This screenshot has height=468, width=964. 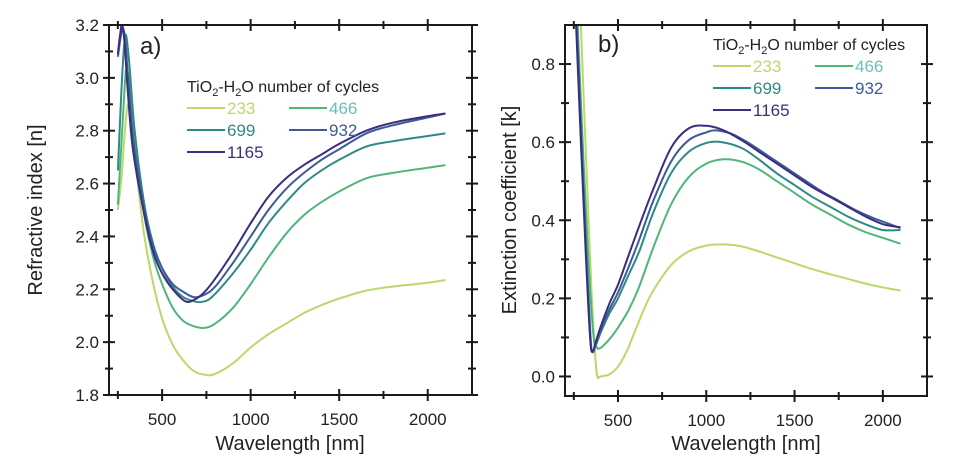 What do you see at coordinates (543, 220) in the screenshot?
I see `y-tick-label: 0.4` at bounding box center [543, 220].